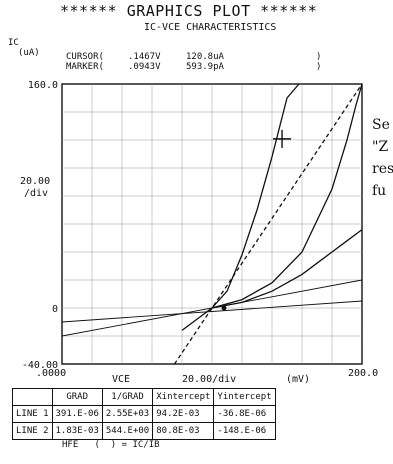  Describe the element at coordinates (29, 53) in the screenshot. I see `y-axis-unit: (uA)` at that location.